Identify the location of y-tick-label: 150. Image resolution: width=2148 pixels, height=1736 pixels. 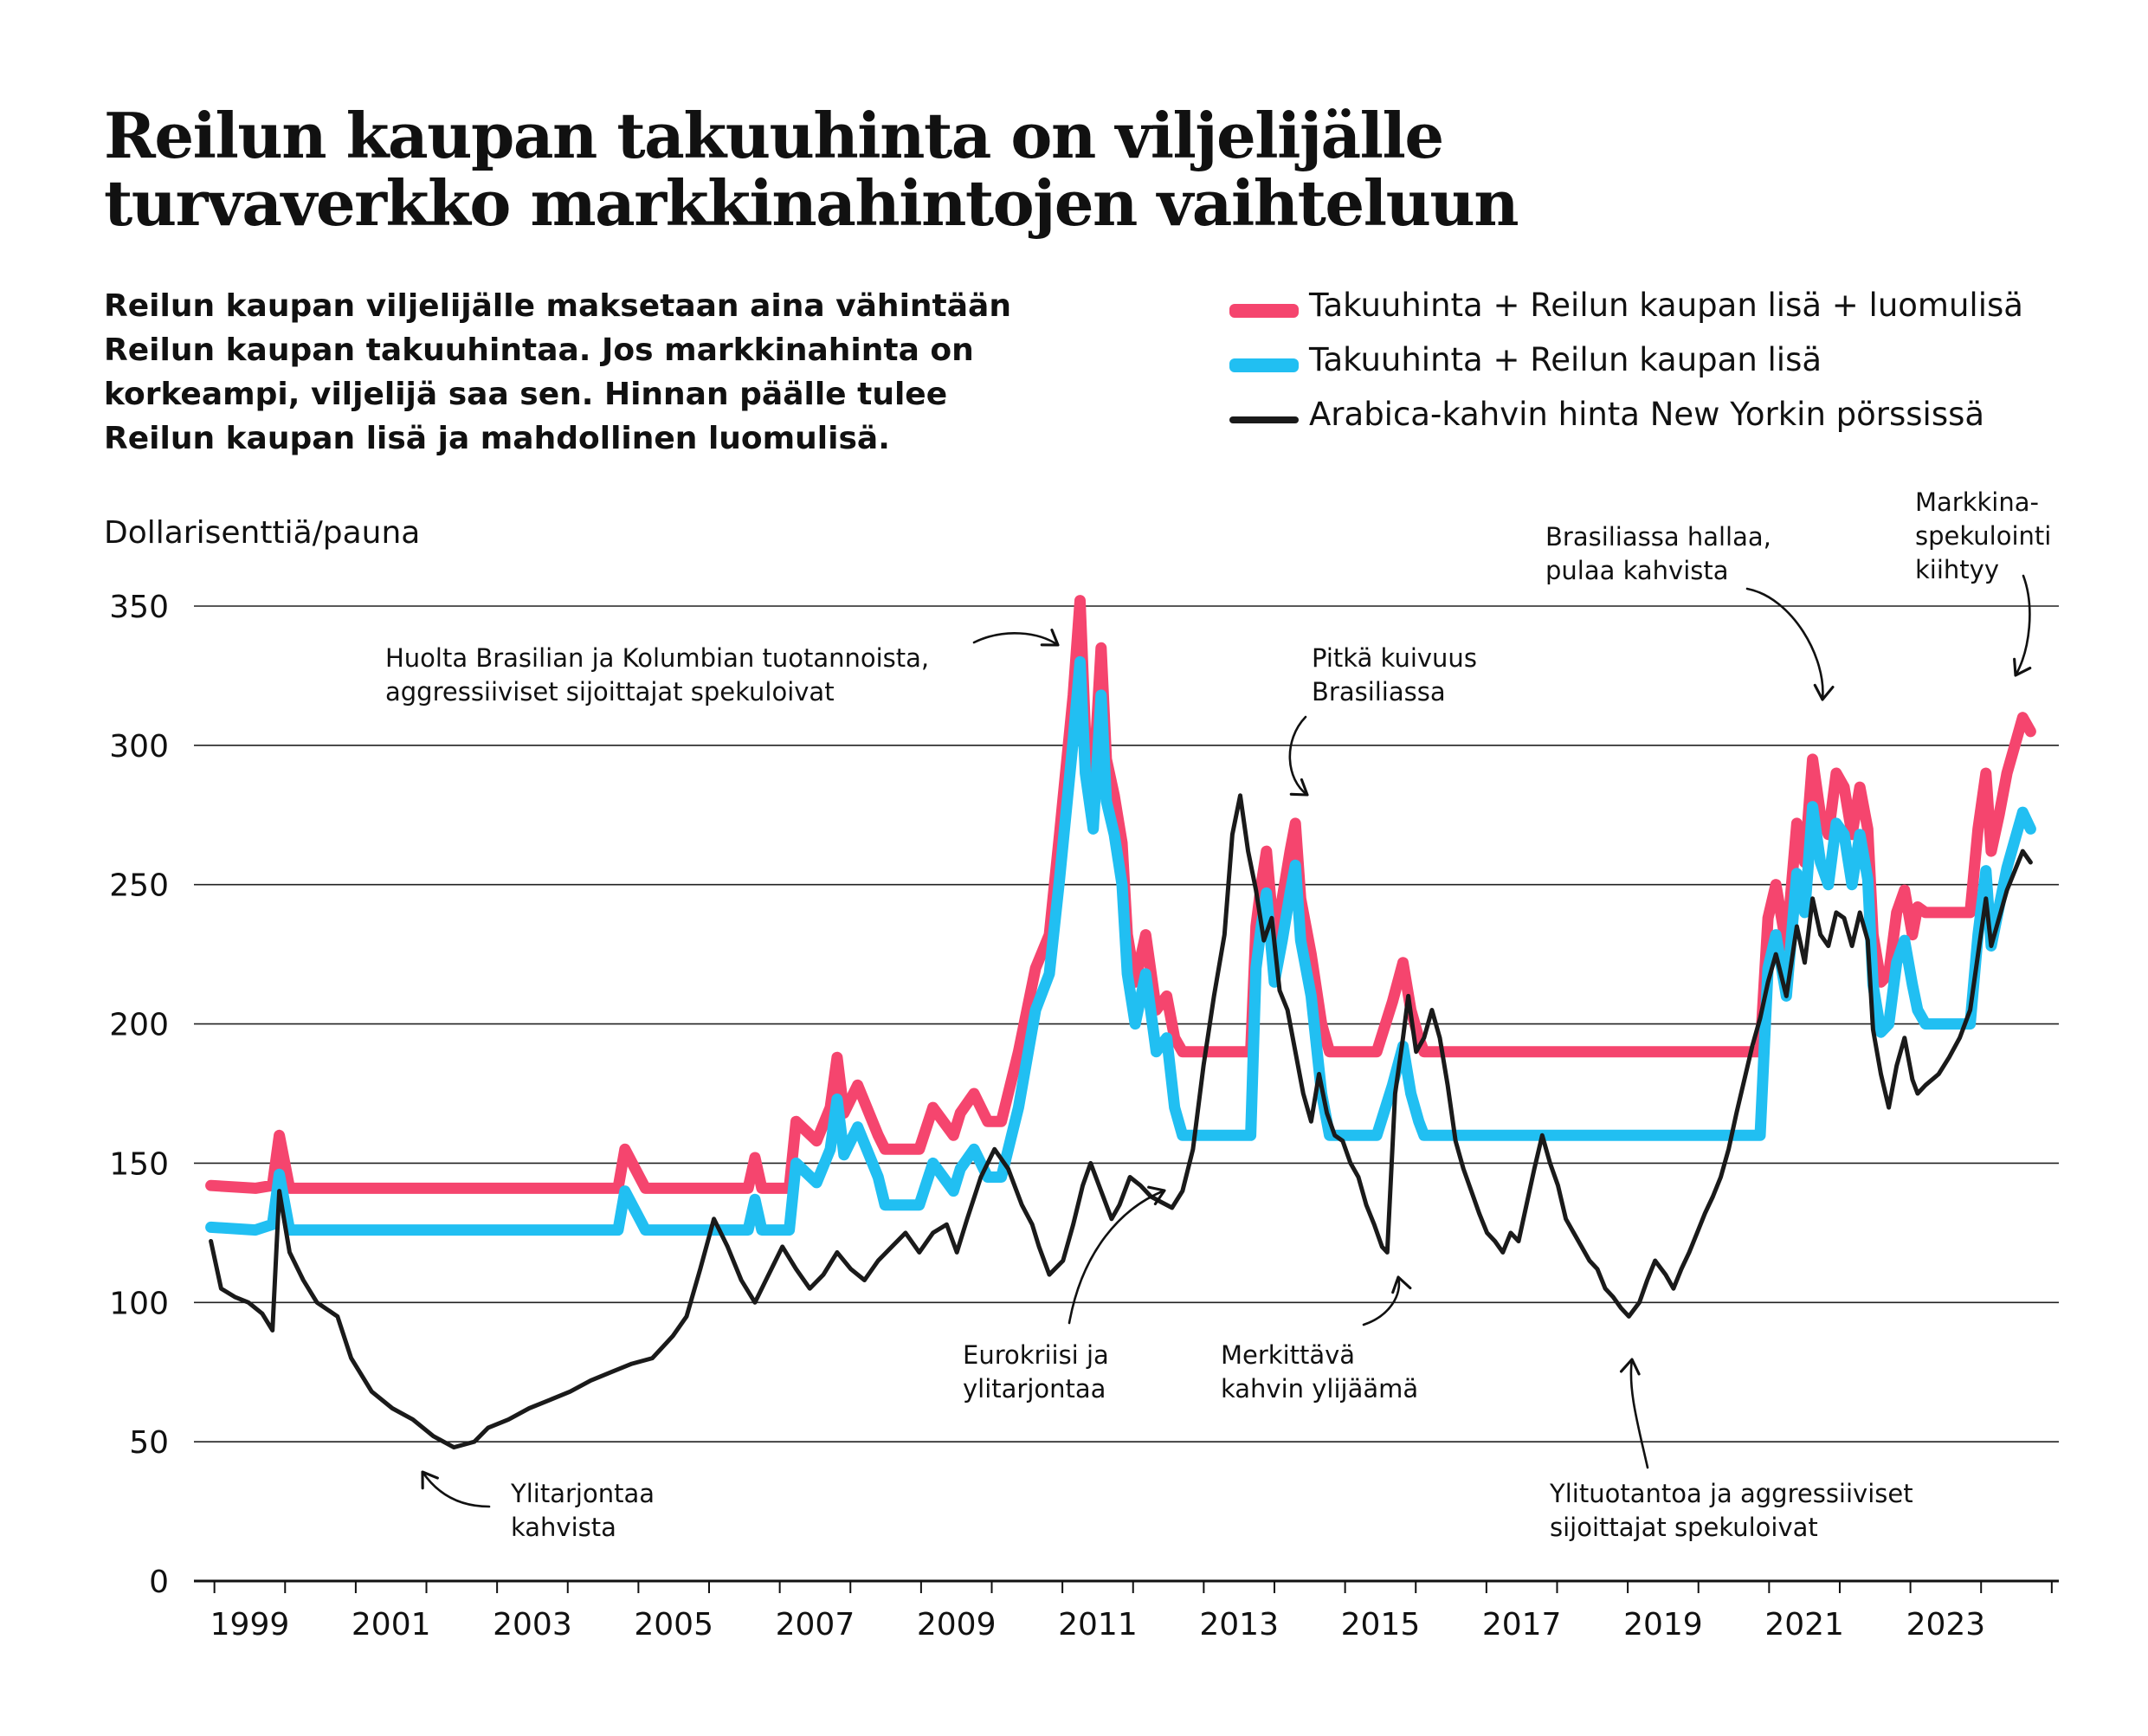
(139, 1164).